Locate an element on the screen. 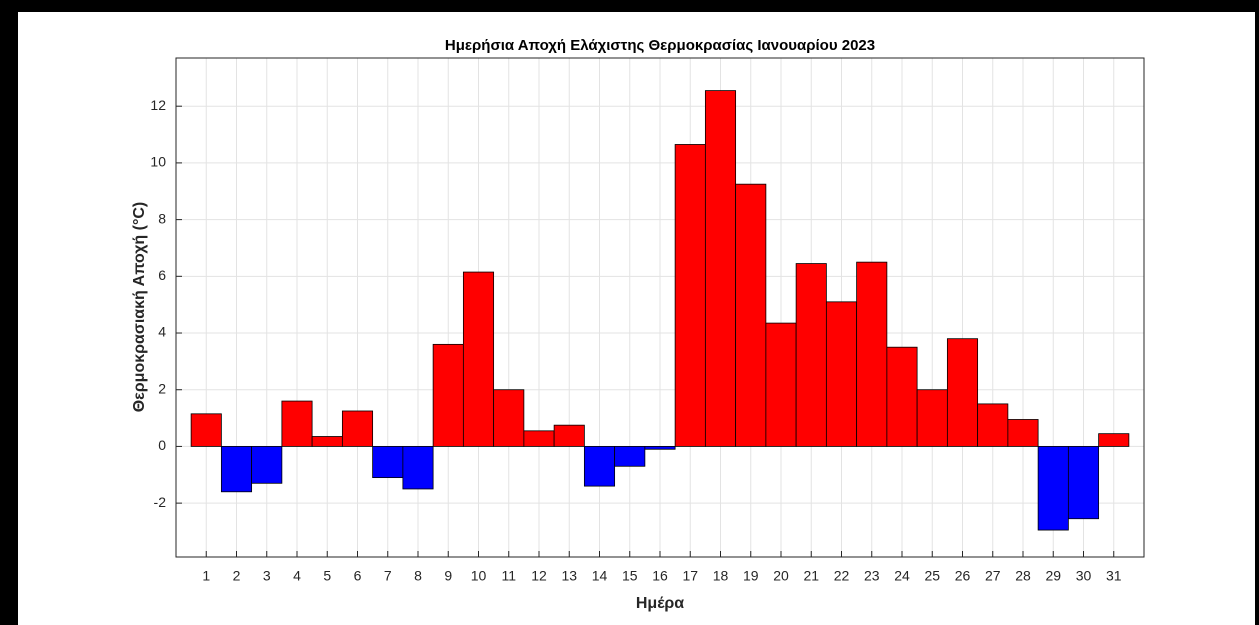 The height and width of the screenshot is (625, 1259). x-tick-label: 11 is located at coordinates (508, 576).